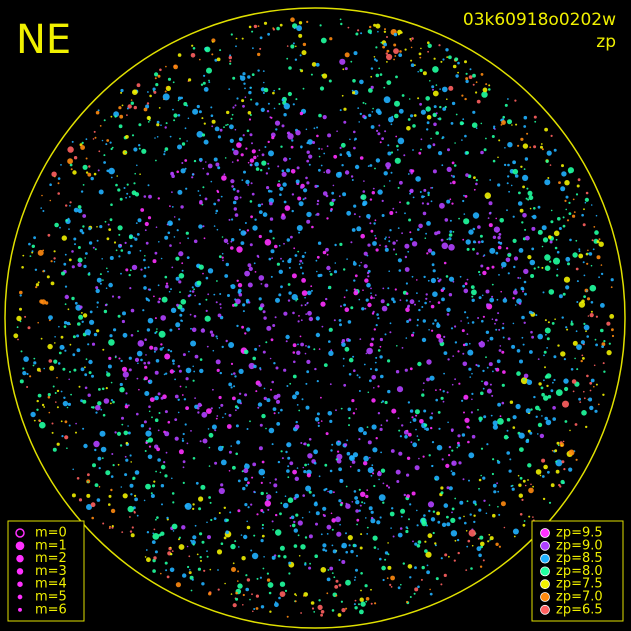  I want to click on zp-symbol, so click(545, 584).